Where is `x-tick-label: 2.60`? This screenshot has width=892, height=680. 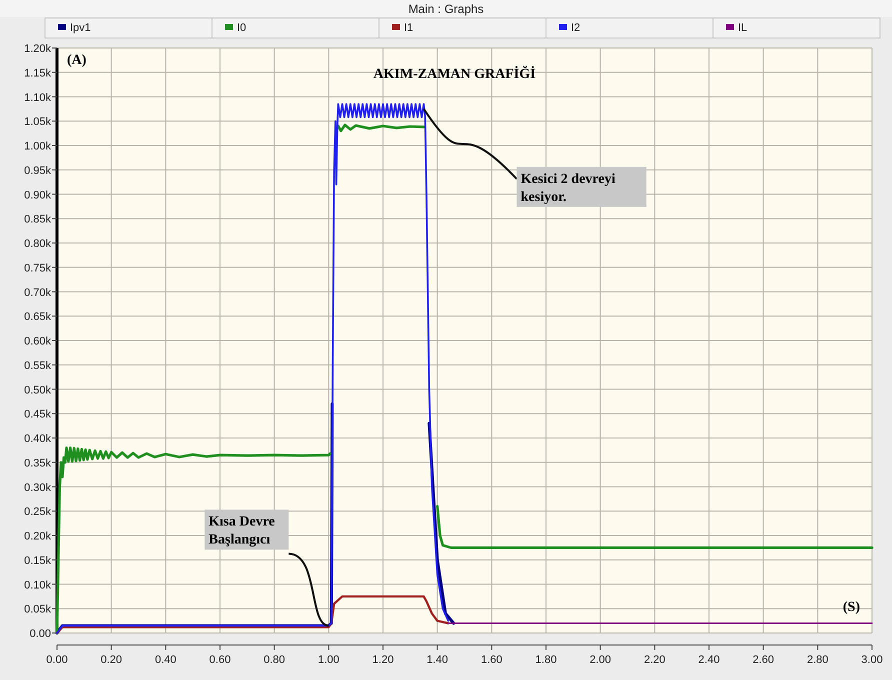
x-tick-label: 2.60 is located at coordinates (763, 660).